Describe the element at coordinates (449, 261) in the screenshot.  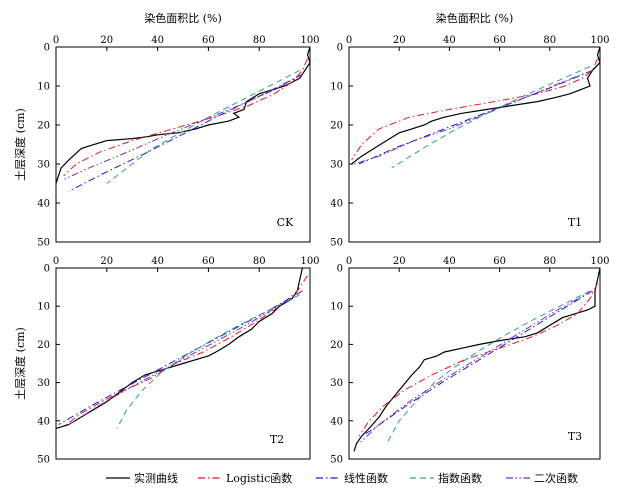
I see `panel-t3-xtick-label: 40` at that location.